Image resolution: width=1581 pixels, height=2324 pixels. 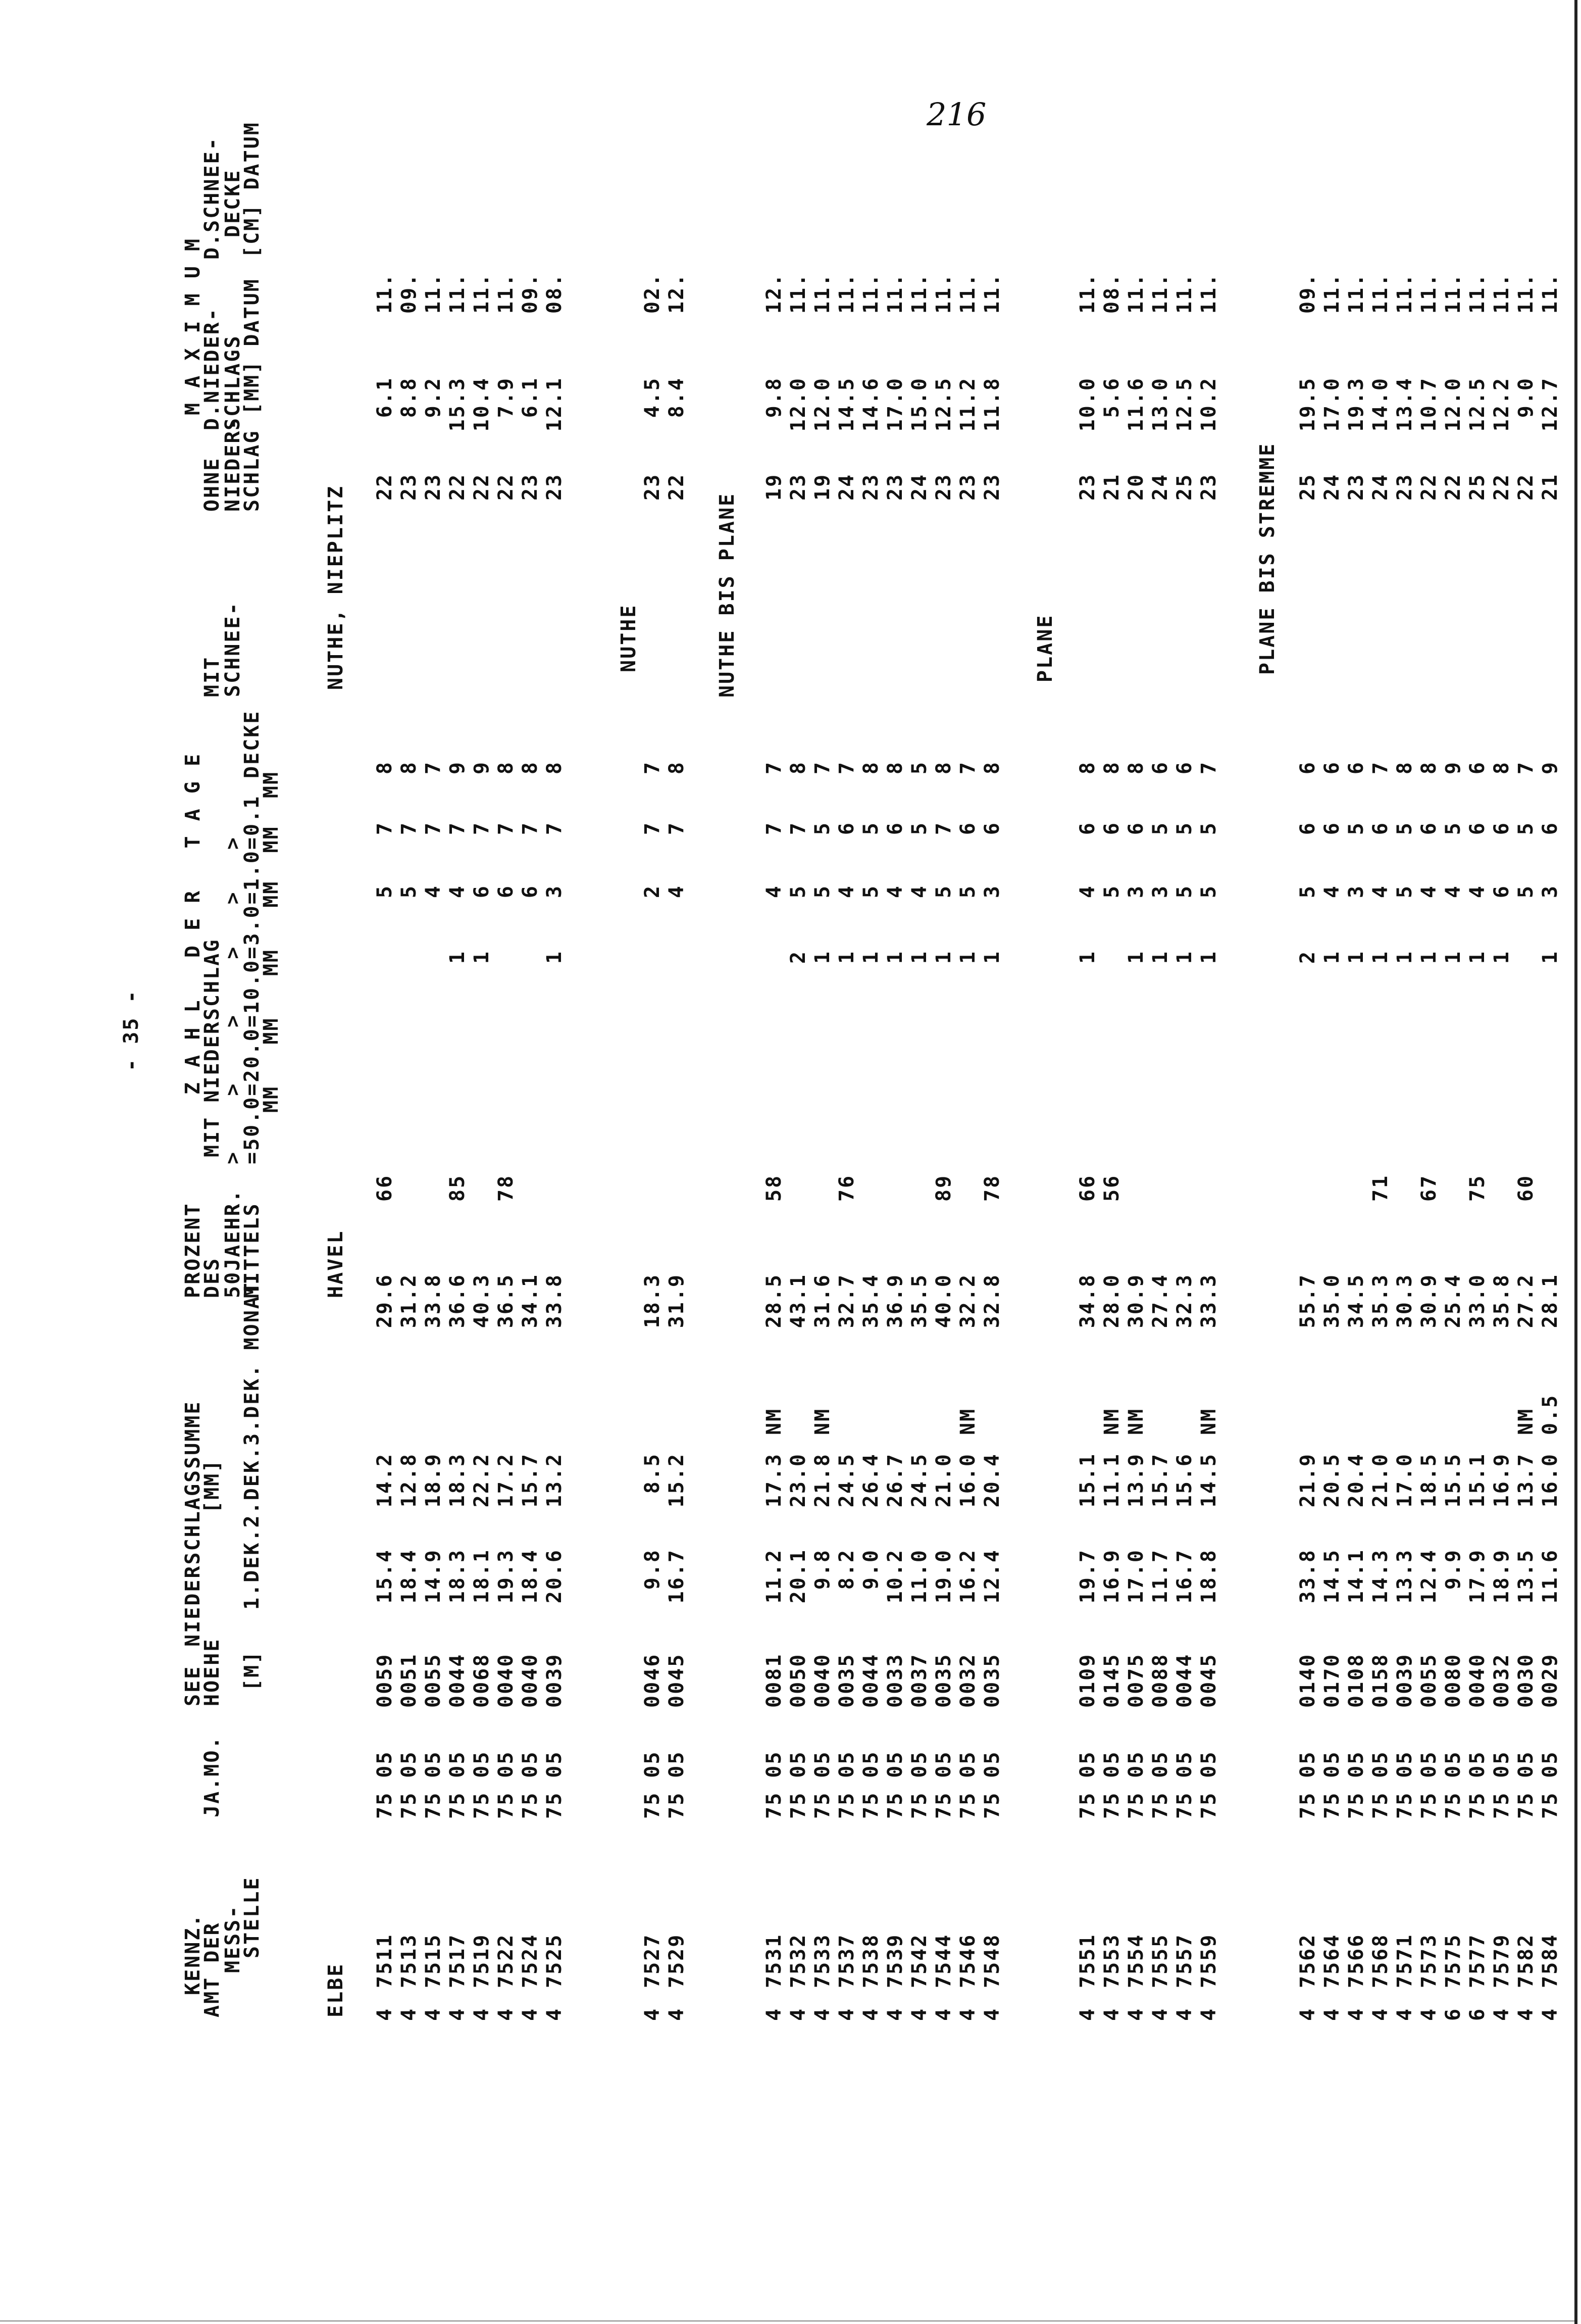 I want to click on month-total-cell: 34.5, so click(x=1356, y=1300).